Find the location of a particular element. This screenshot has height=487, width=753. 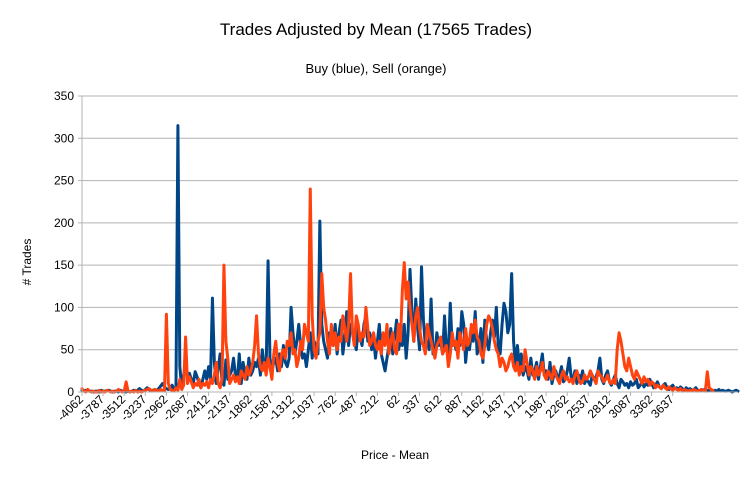

chart-subtitle: Buy (blue), Sell (orange) is located at coordinates (376, 68).